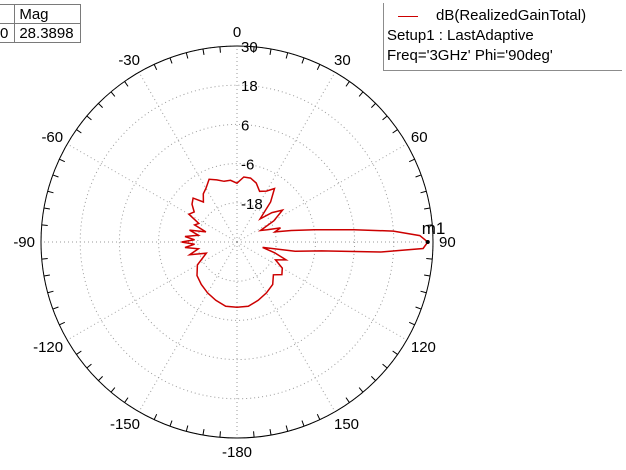  I want to click on marker-m1: m1, so click(434, 231).